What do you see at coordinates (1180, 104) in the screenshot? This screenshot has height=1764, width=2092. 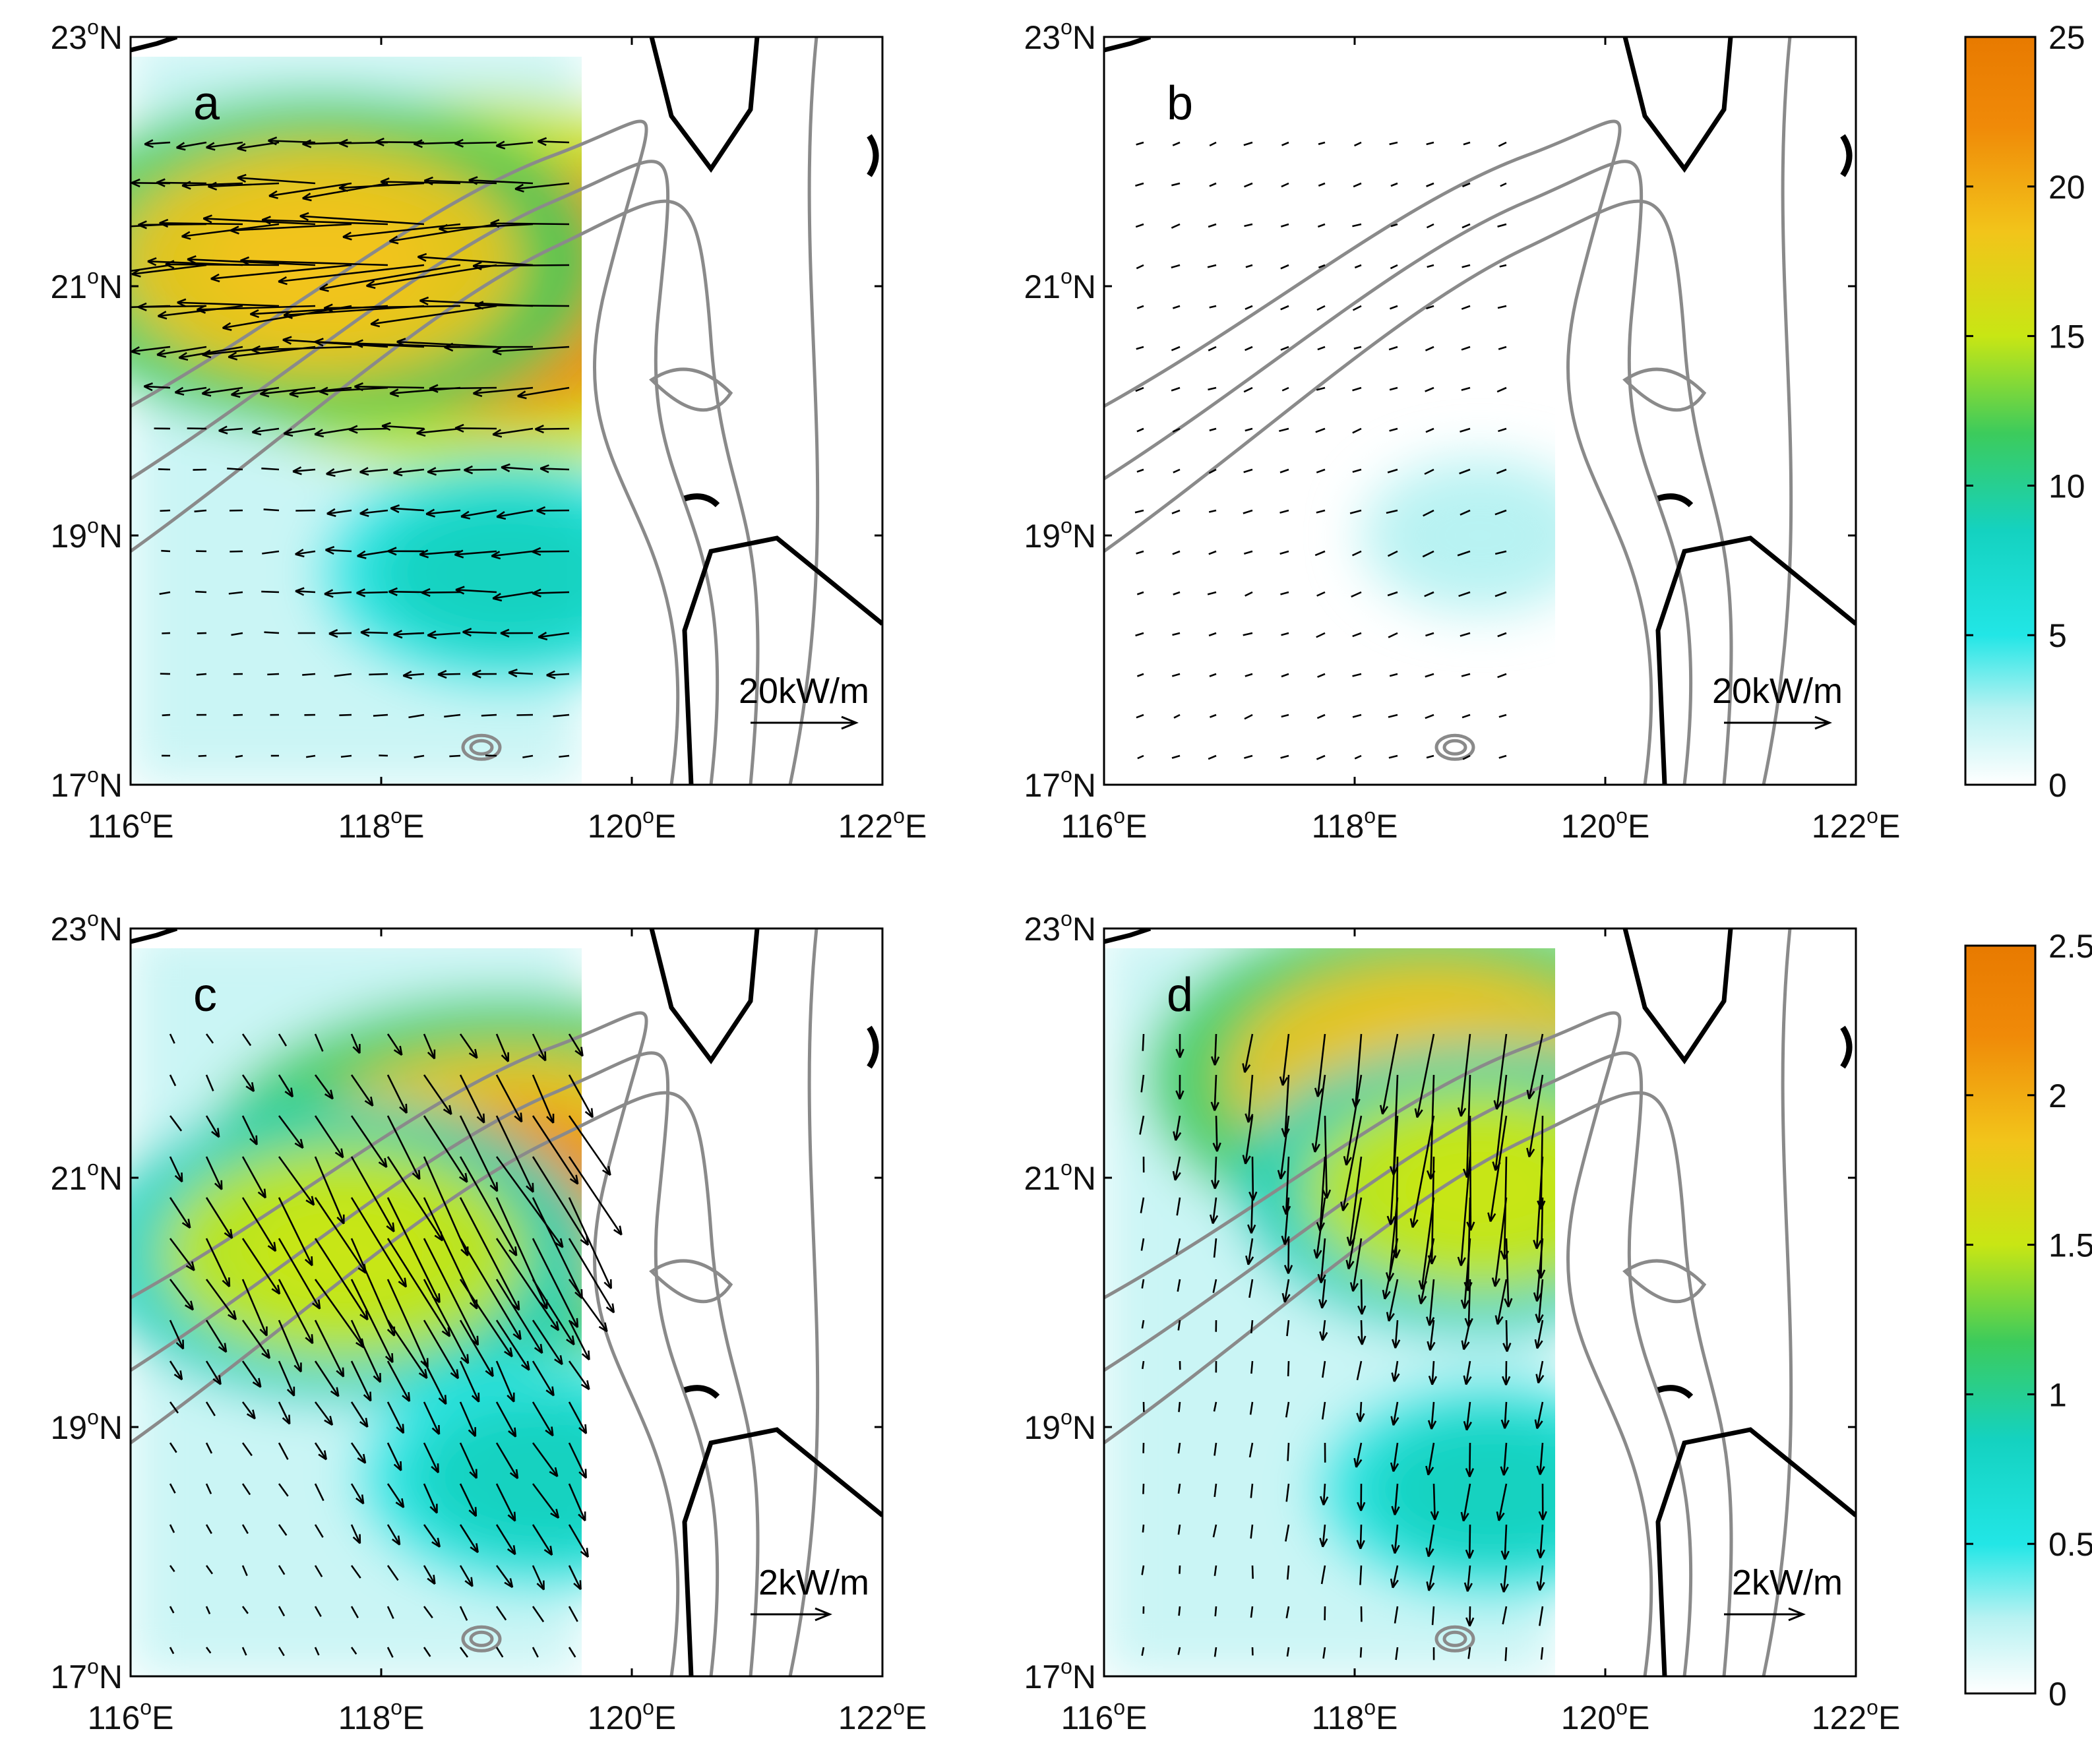 I see `panel-label: b` at bounding box center [1180, 104].